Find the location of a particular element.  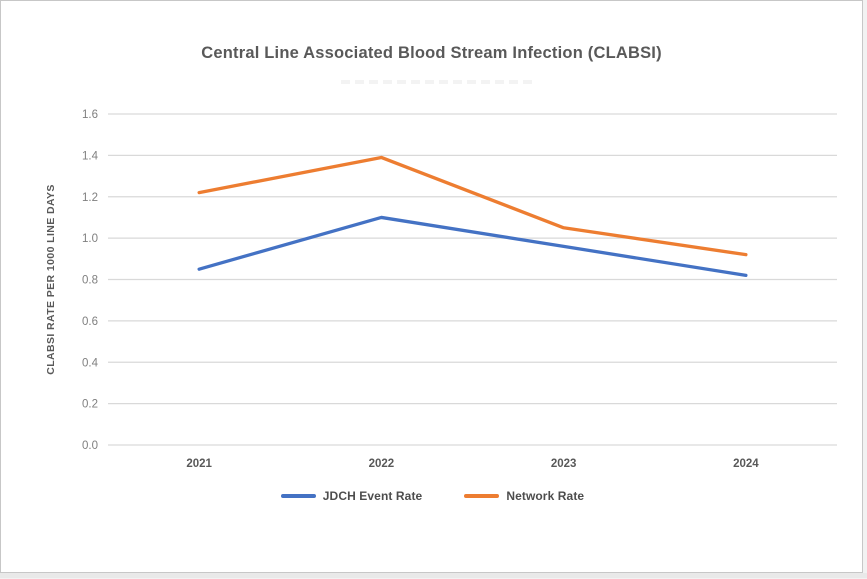

x-tick-label: 2022 is located at coordinates (382, 464).